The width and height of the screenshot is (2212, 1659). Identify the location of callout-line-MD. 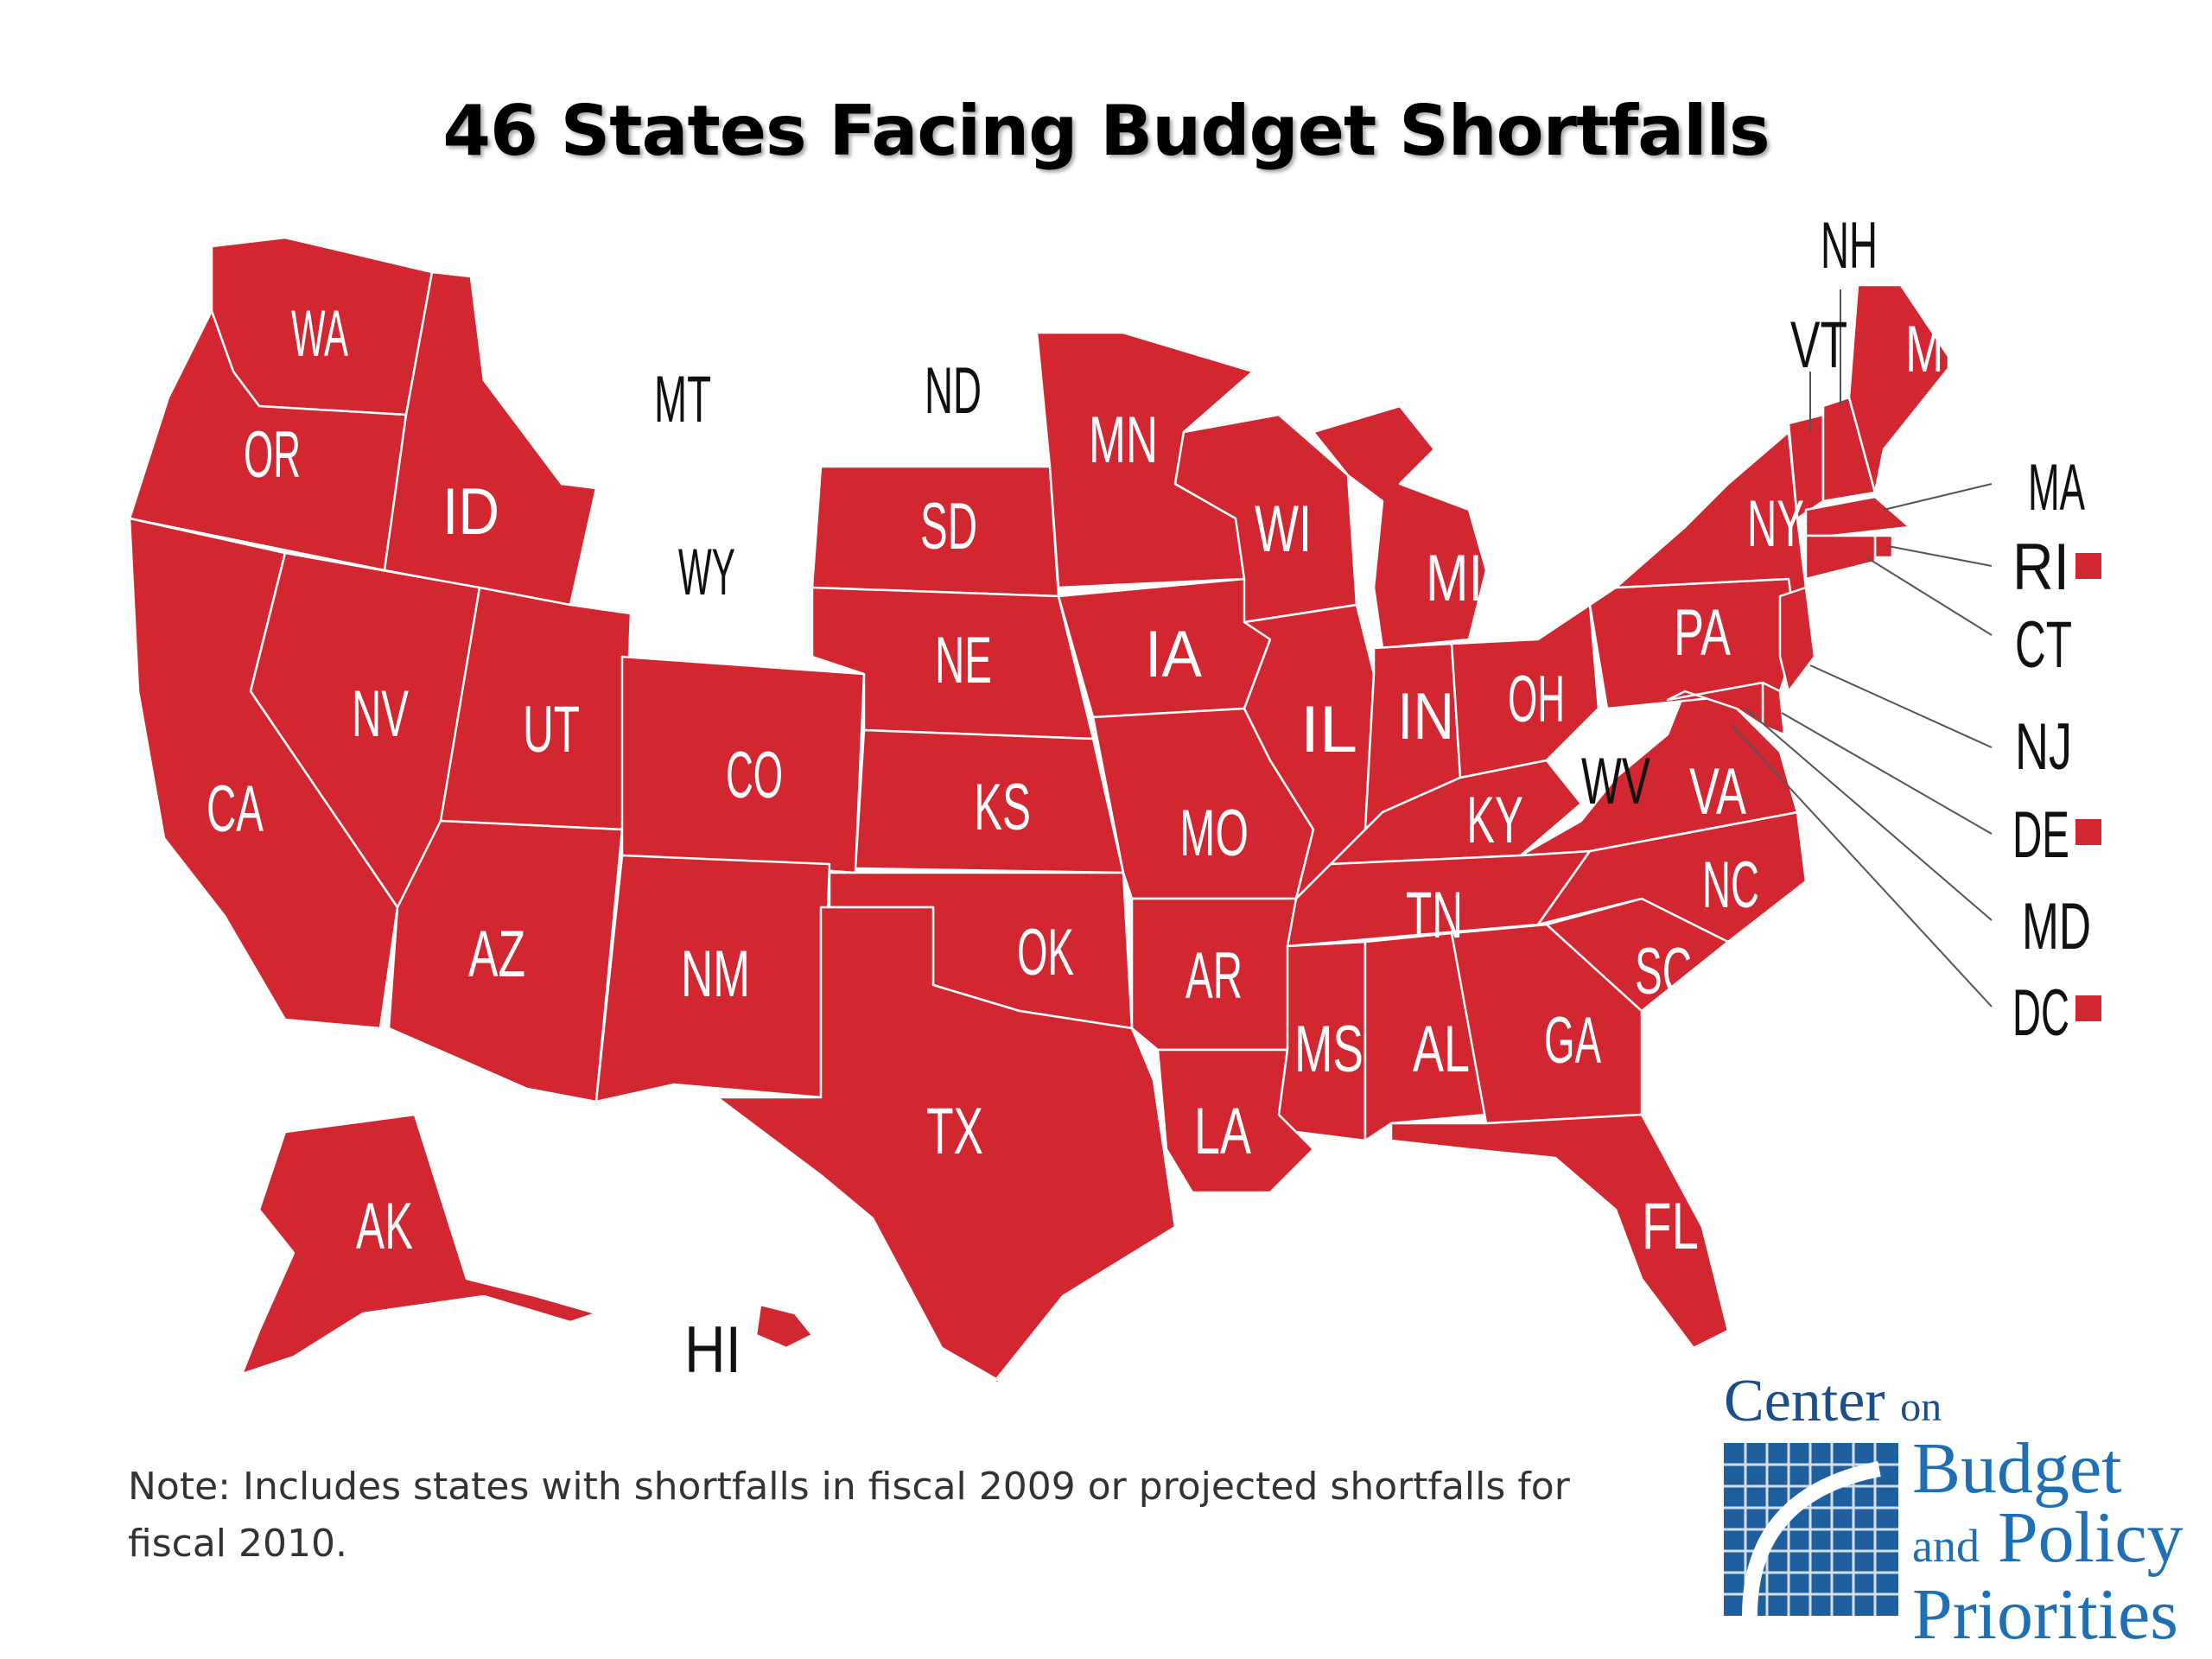
(1869, 814).